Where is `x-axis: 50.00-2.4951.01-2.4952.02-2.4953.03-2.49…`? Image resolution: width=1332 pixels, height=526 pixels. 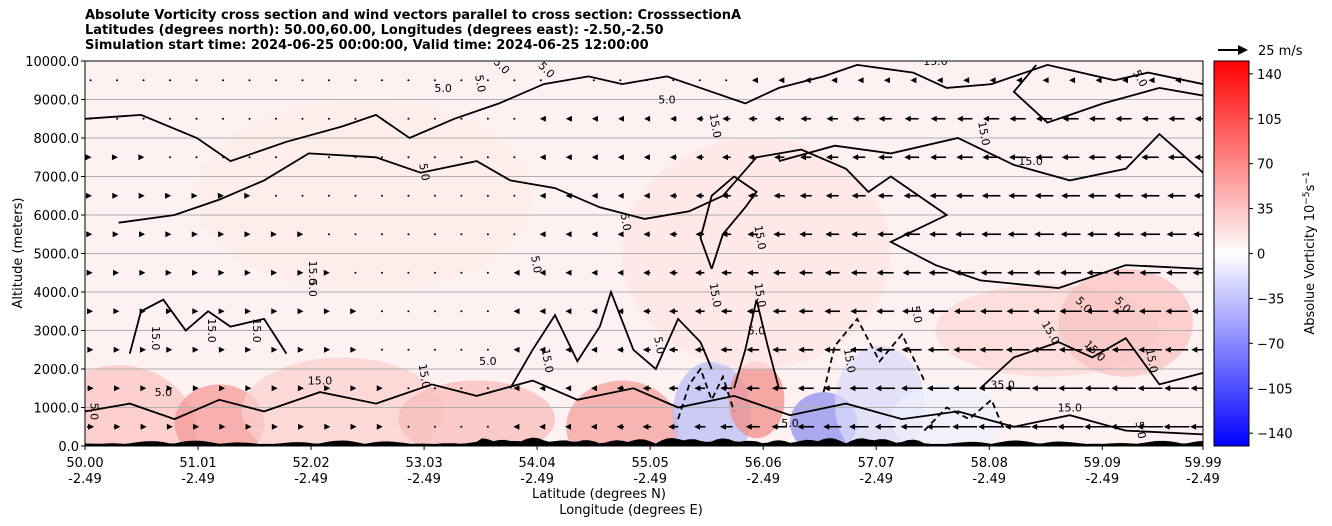 x-axis: 50.00-2.4951.01-2.4952.02-2.4953.03-2.49… is located at coordinates (644, 466).